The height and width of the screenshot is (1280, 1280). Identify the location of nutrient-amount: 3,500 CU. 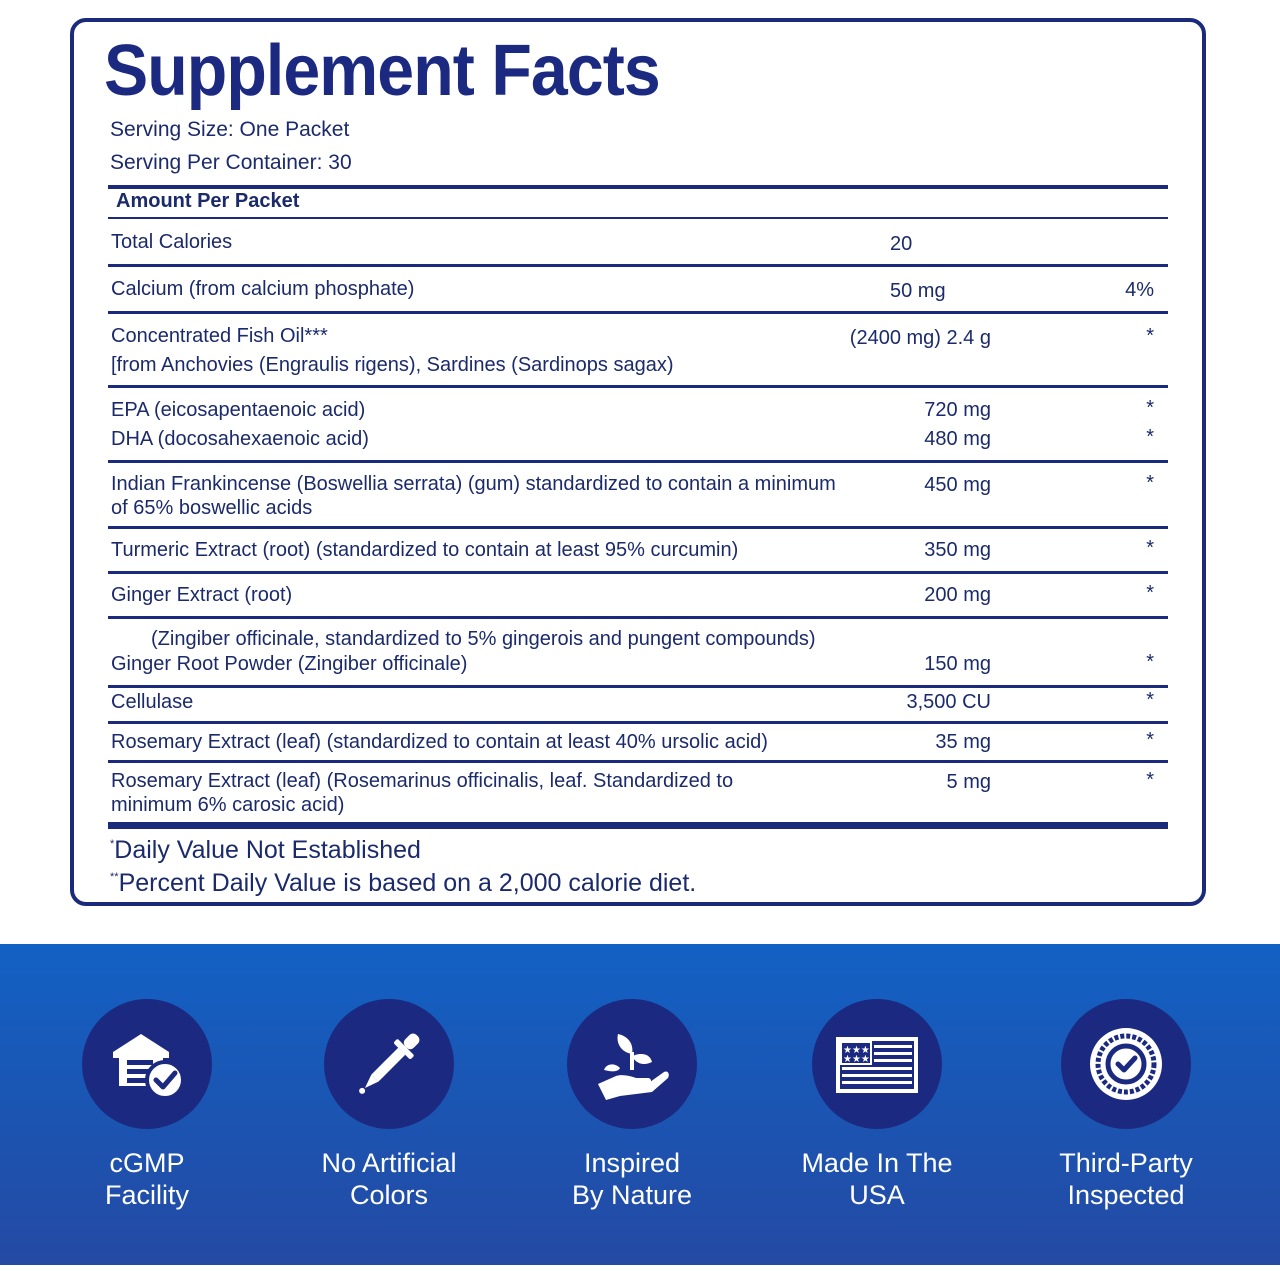
(949, 702).